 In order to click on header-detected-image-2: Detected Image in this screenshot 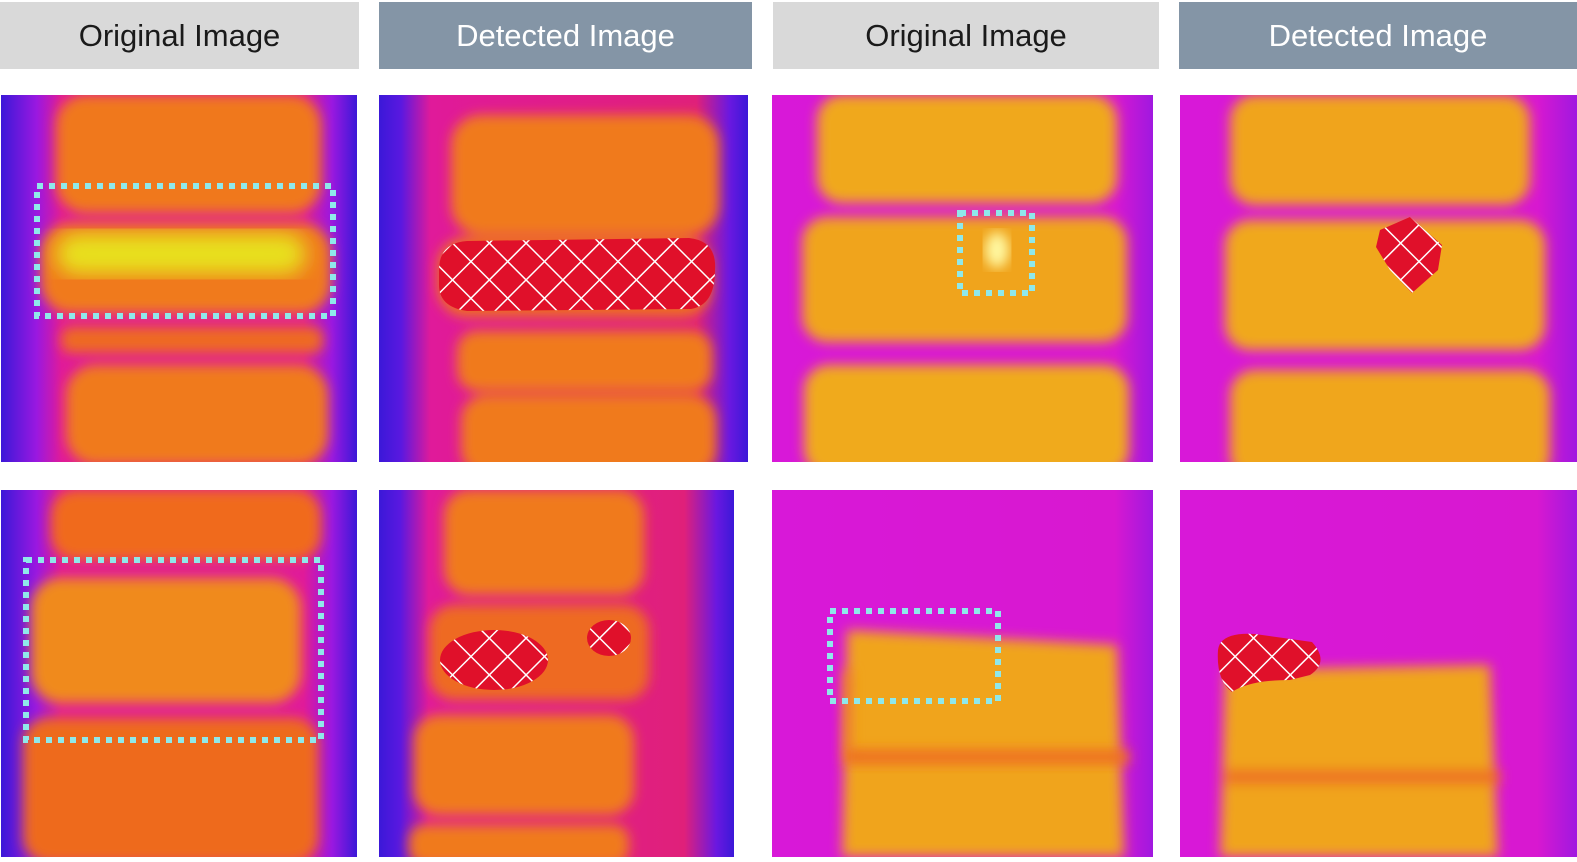, I will do `click(1378, 35)`.